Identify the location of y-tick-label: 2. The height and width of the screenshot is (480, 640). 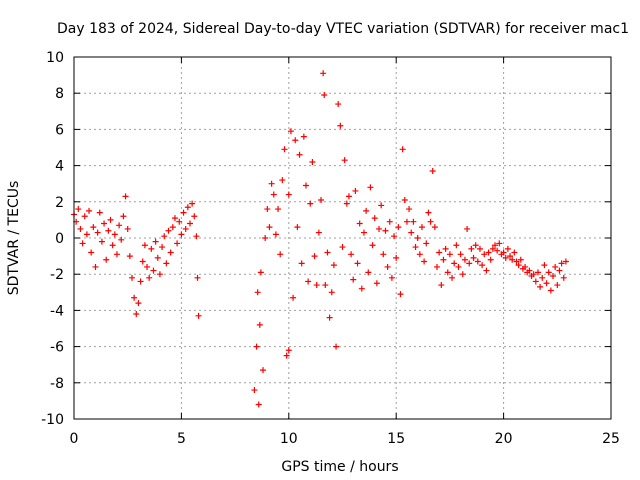
(59, 203).